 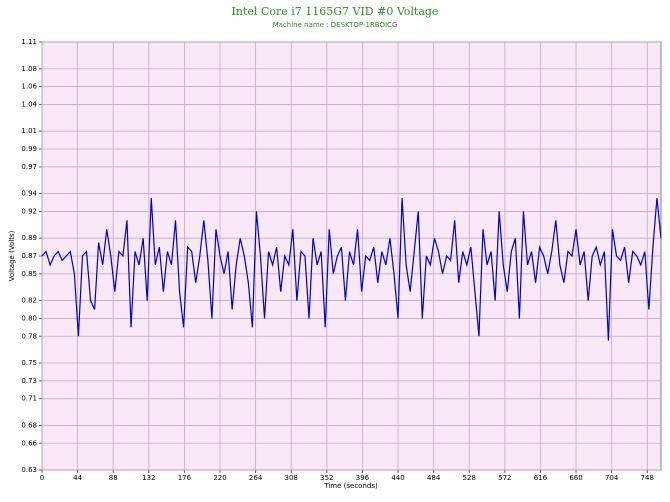 What do you see at coordinates (219, 478) in the screenshot?
I see `x-tick-label: 220` at bounding box center [219, 478].